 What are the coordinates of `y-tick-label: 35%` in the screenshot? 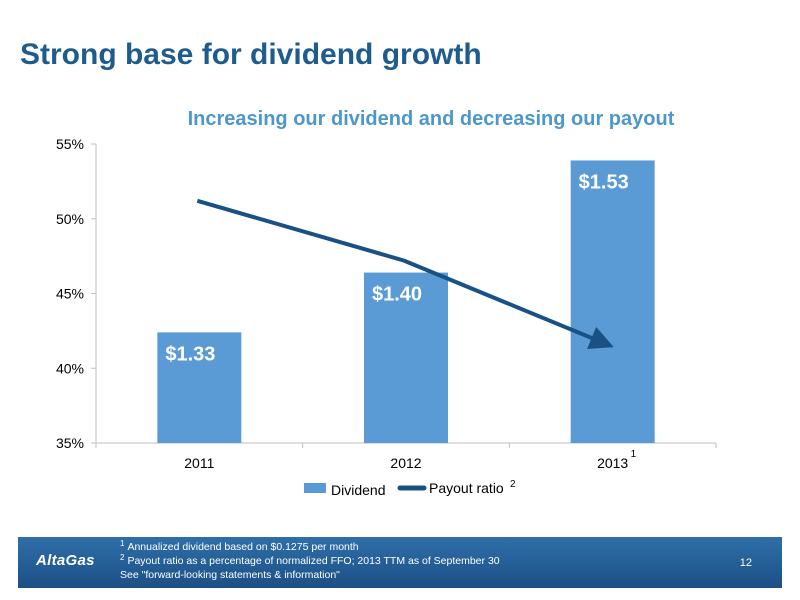 It's located at (70, 443).